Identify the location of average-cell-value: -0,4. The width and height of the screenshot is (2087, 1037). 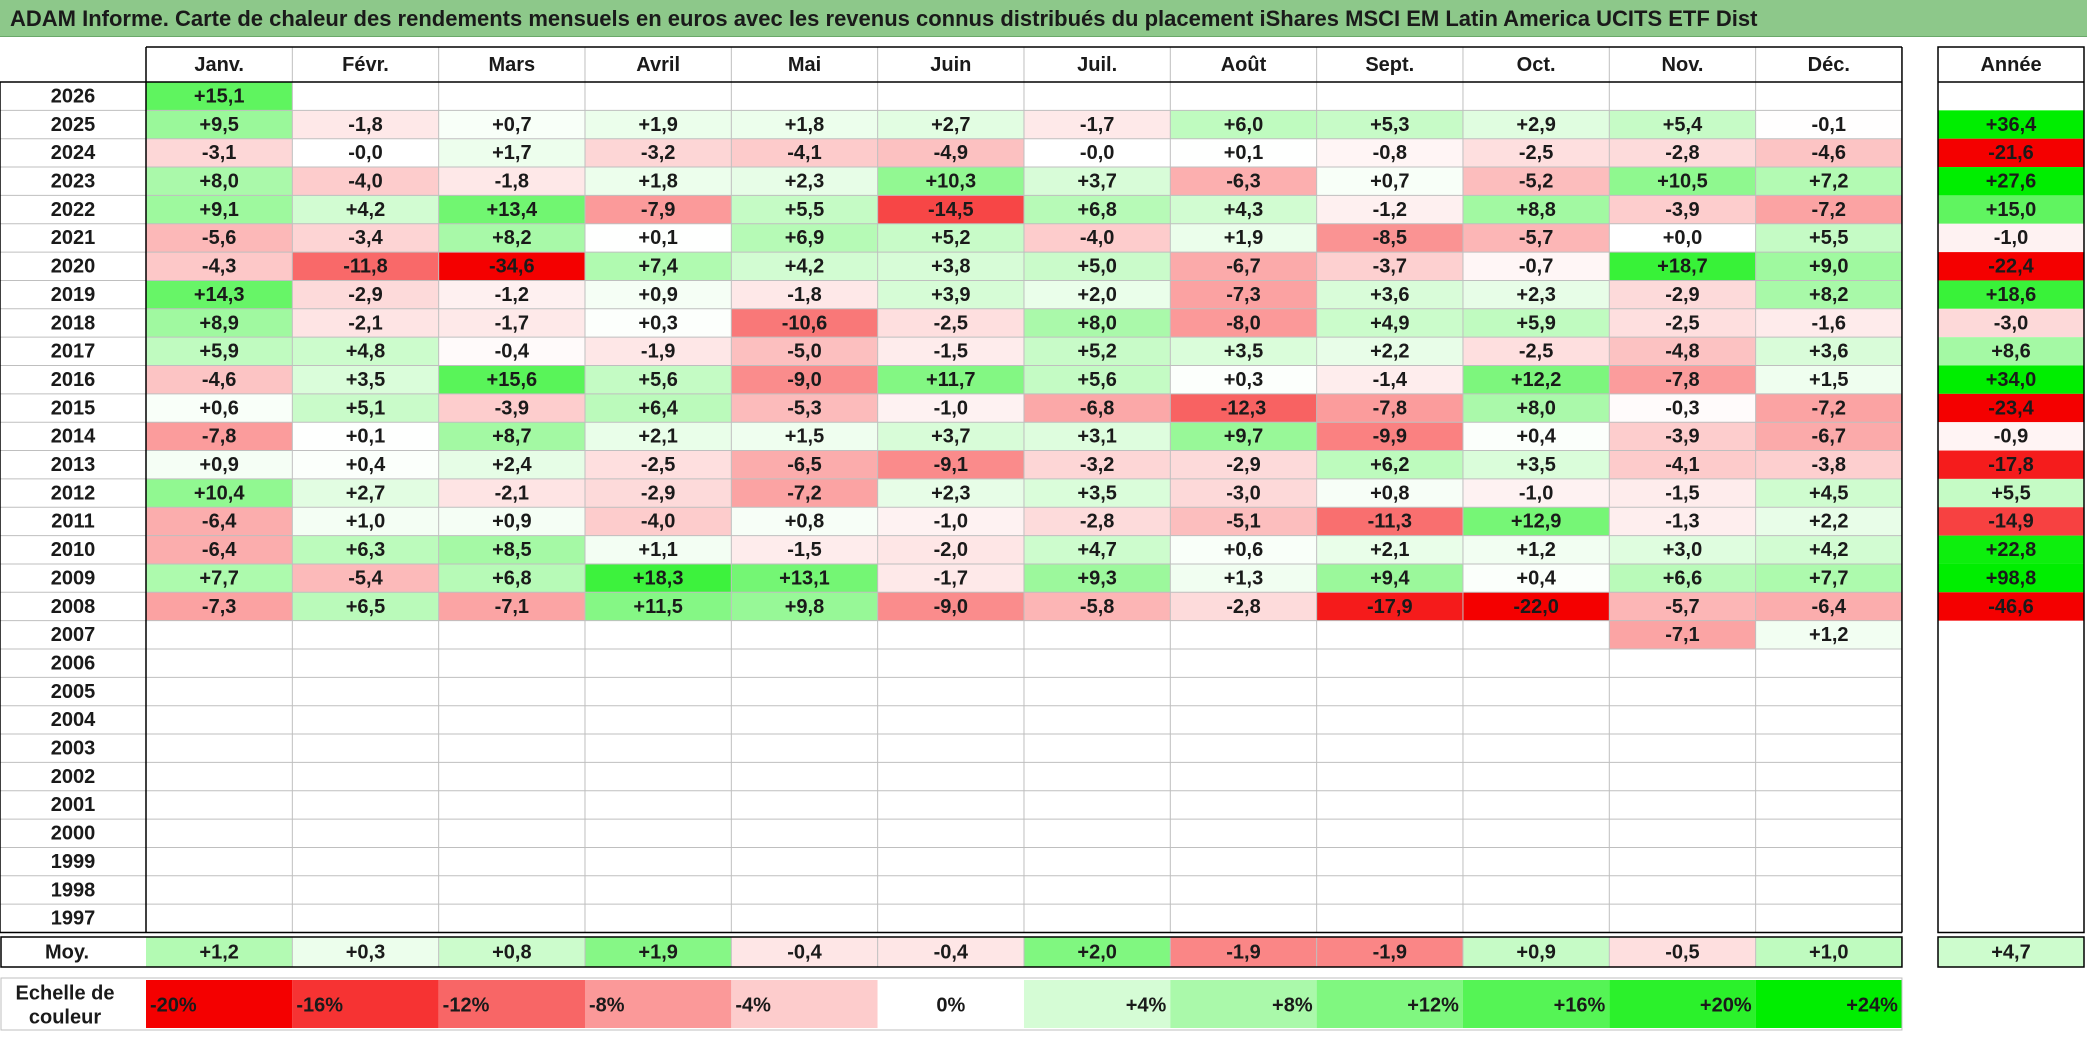
(951, 952).